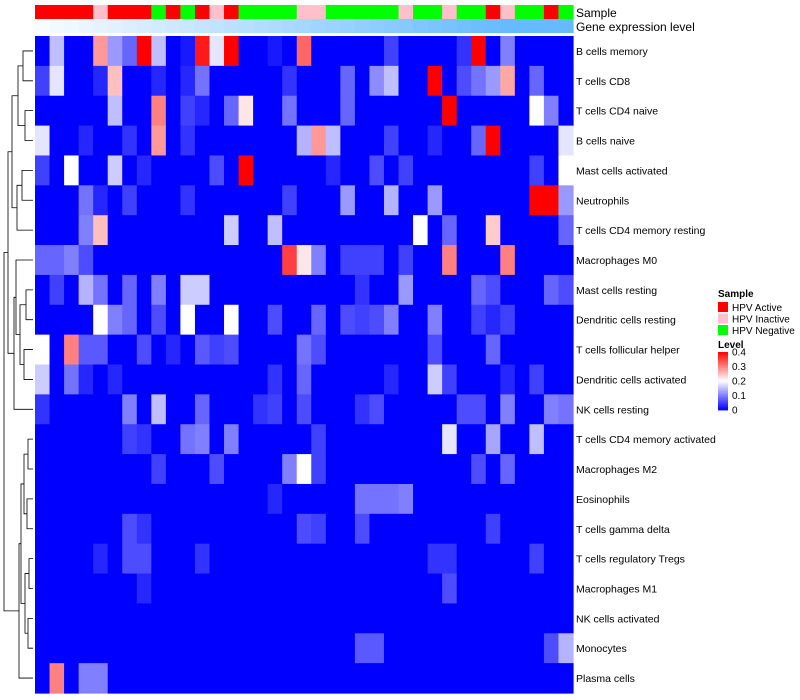 The image size is (800, 700). Describe the element at coordinates (601, 649) in the screenshot. I see `row-label: Monocytes` at that location.